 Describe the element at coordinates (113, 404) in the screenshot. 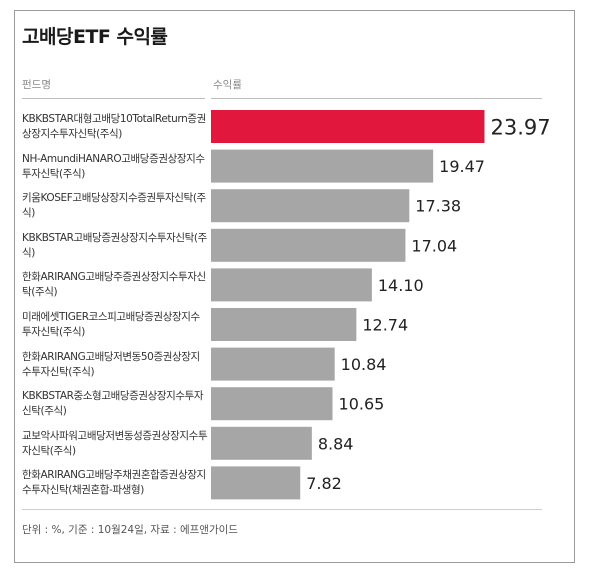

I see `fund-name-8: KBKBSTAR중소형고배당증권상장지수투자신탁(주식)` at that location.